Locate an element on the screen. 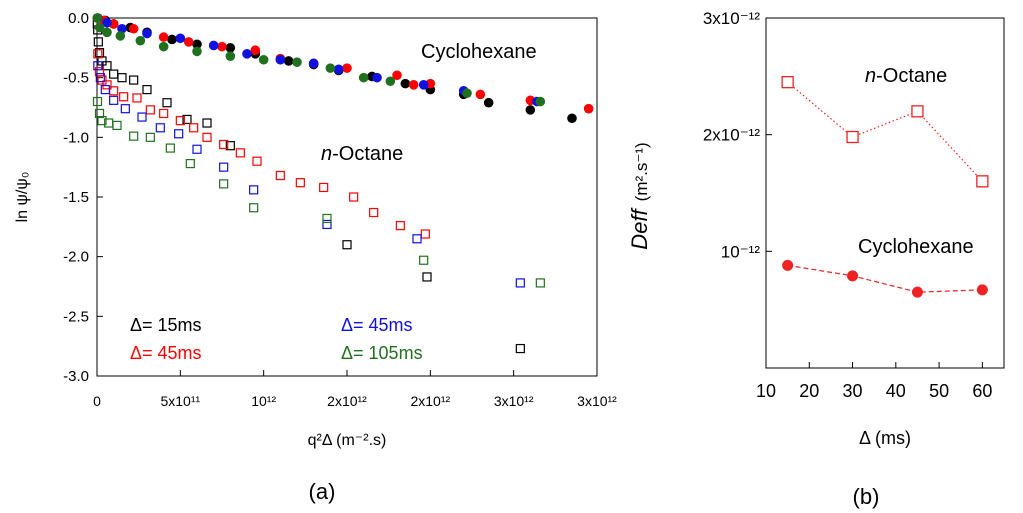  panel-b-x-tick-label: 10 is located at coordinates (766, 391).